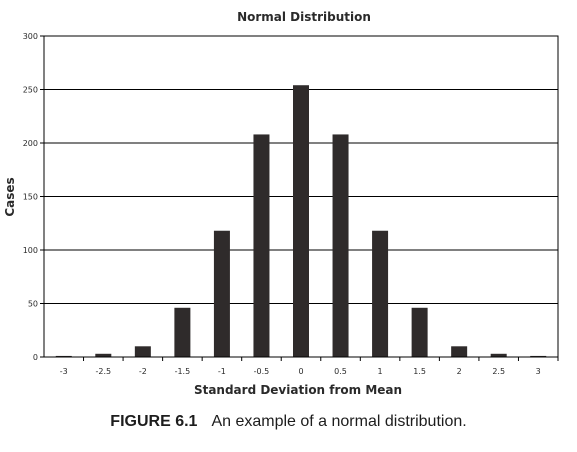 The height and width of the screenshot is (452, 577). What do you see at coordinates (261, 245) in the screenshot?
I see `bar--0.5` at bounding box center [261, 245].